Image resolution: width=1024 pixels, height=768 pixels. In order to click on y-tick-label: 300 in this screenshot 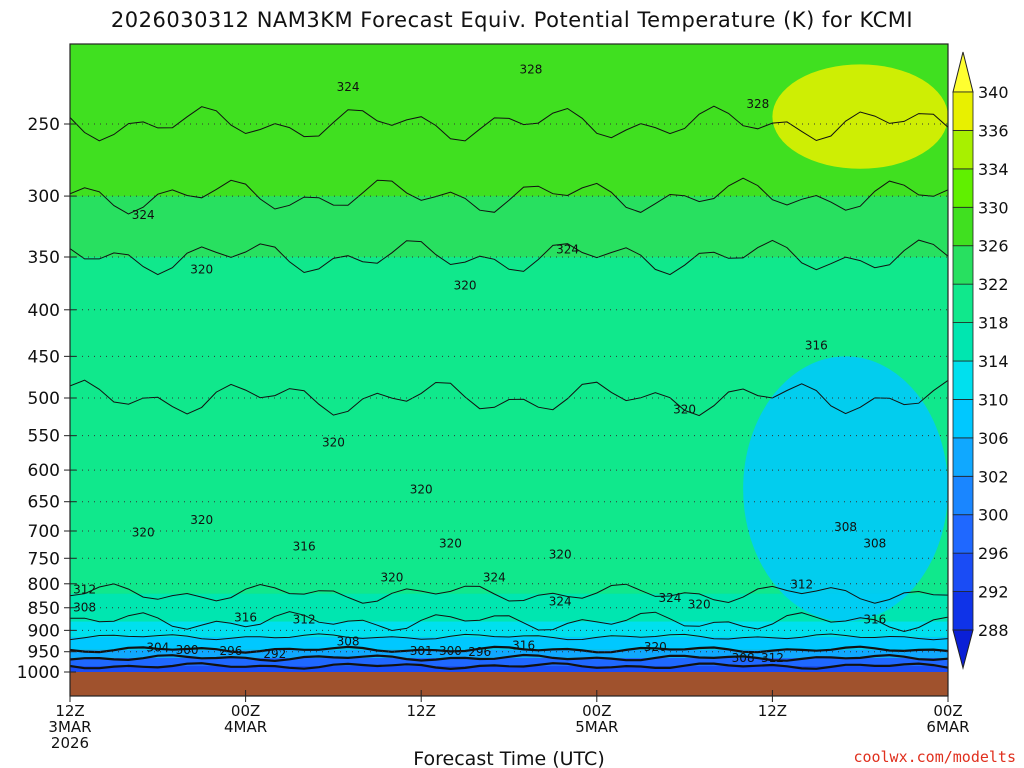, I will do `click(44, 197)`.